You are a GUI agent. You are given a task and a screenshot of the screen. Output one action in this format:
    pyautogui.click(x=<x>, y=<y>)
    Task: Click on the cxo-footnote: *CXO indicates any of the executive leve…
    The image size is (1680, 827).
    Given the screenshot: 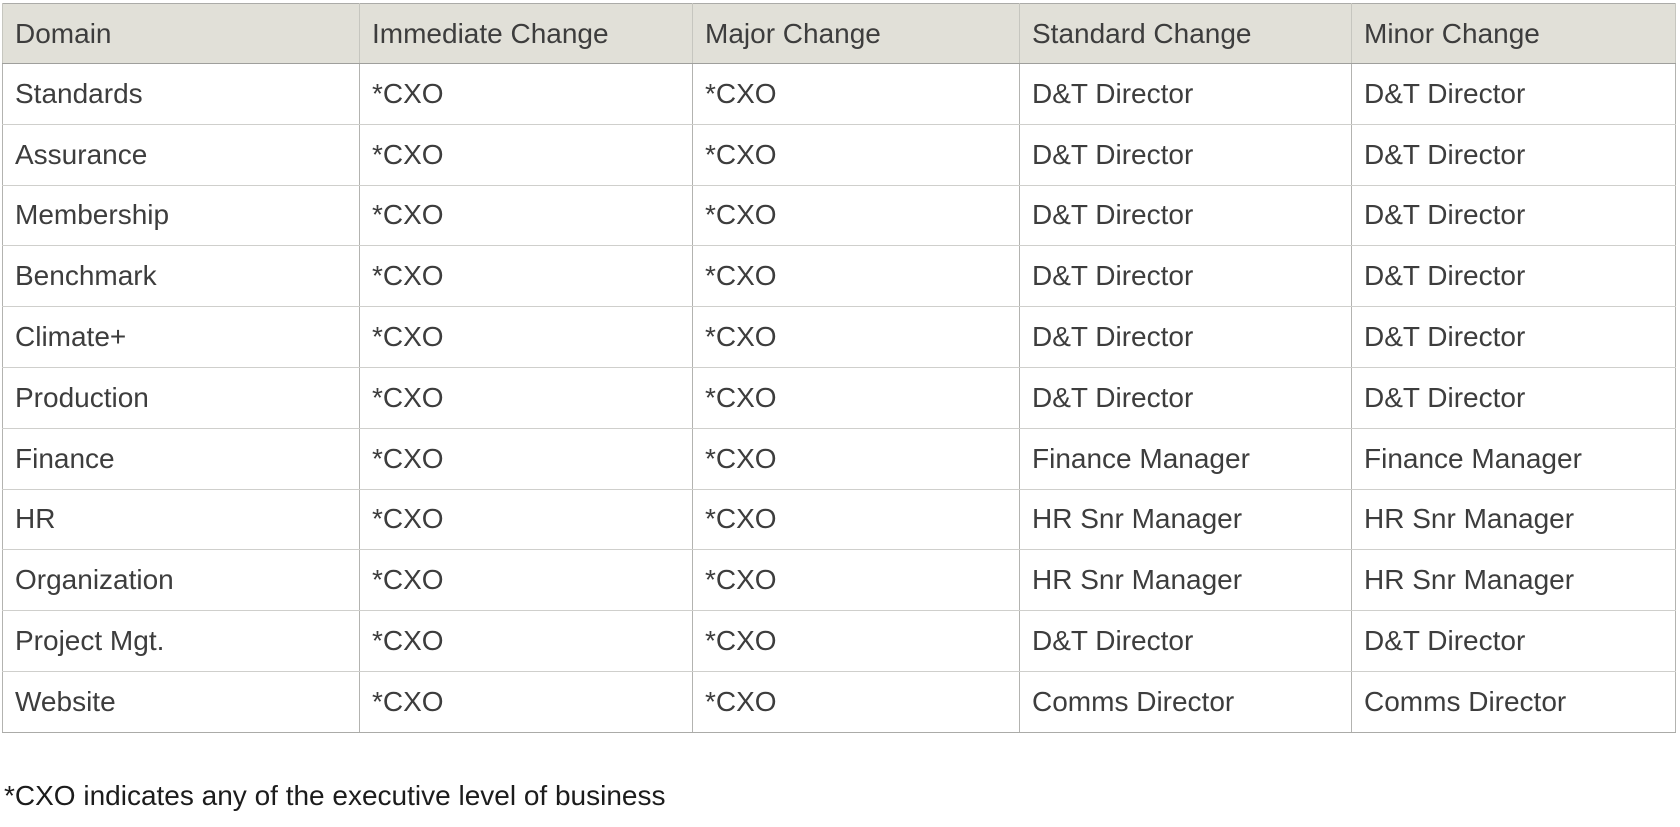 What is the action you would take?
    pyautogui.click(x=335, y=795)
    